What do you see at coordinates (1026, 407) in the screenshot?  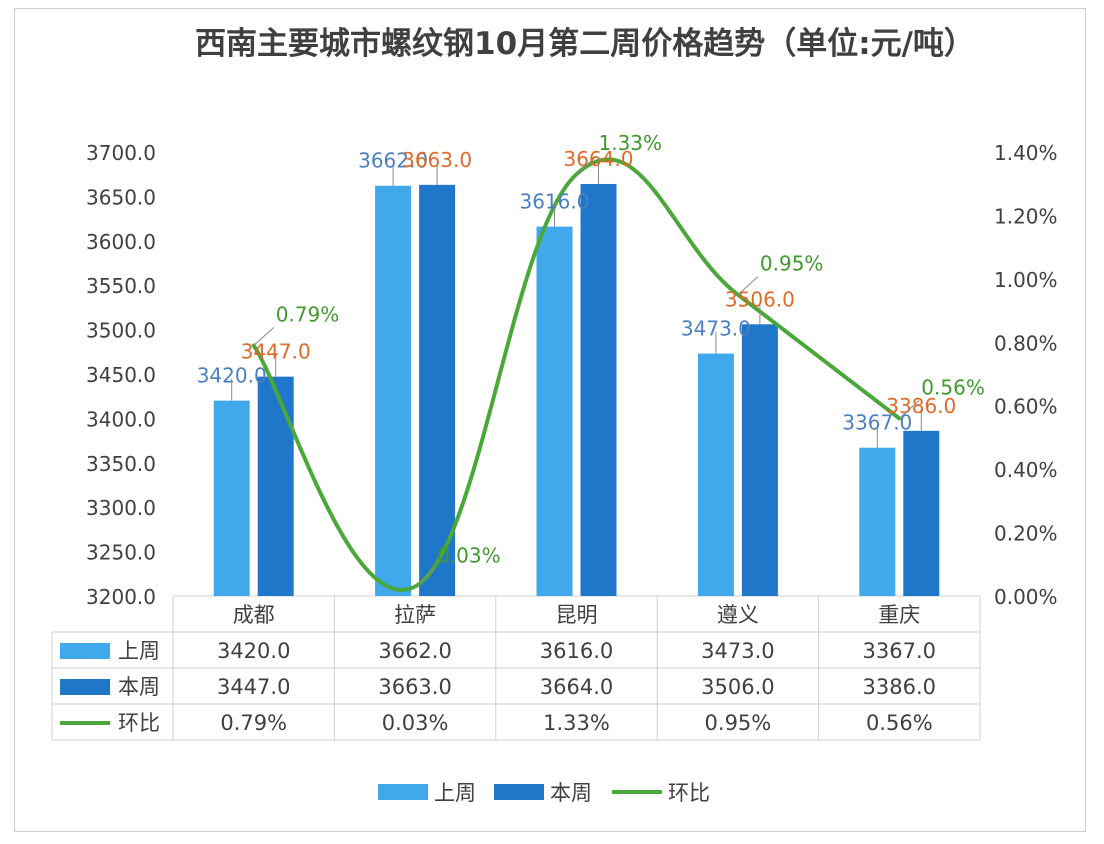 I see `y-right-tick-label: 0.60%` at bounding box center [1026, 407].